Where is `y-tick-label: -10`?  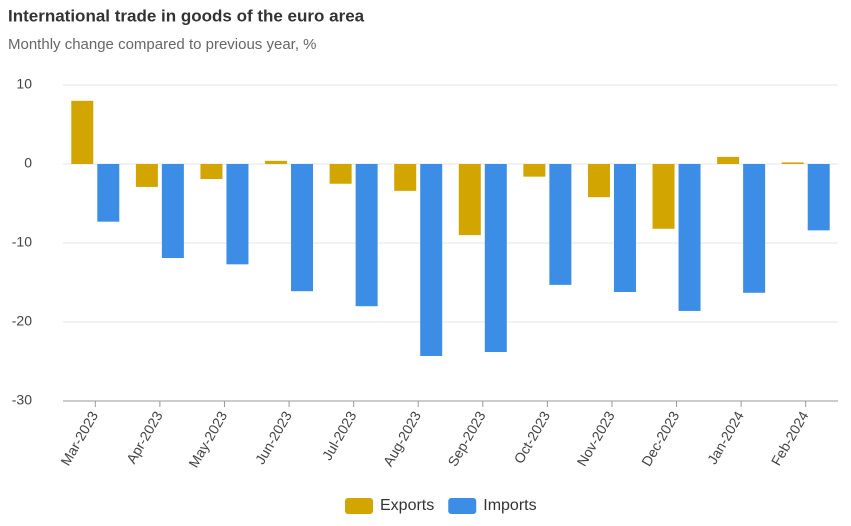
y-tick-label: -10 is located at coordinates (22, 242).